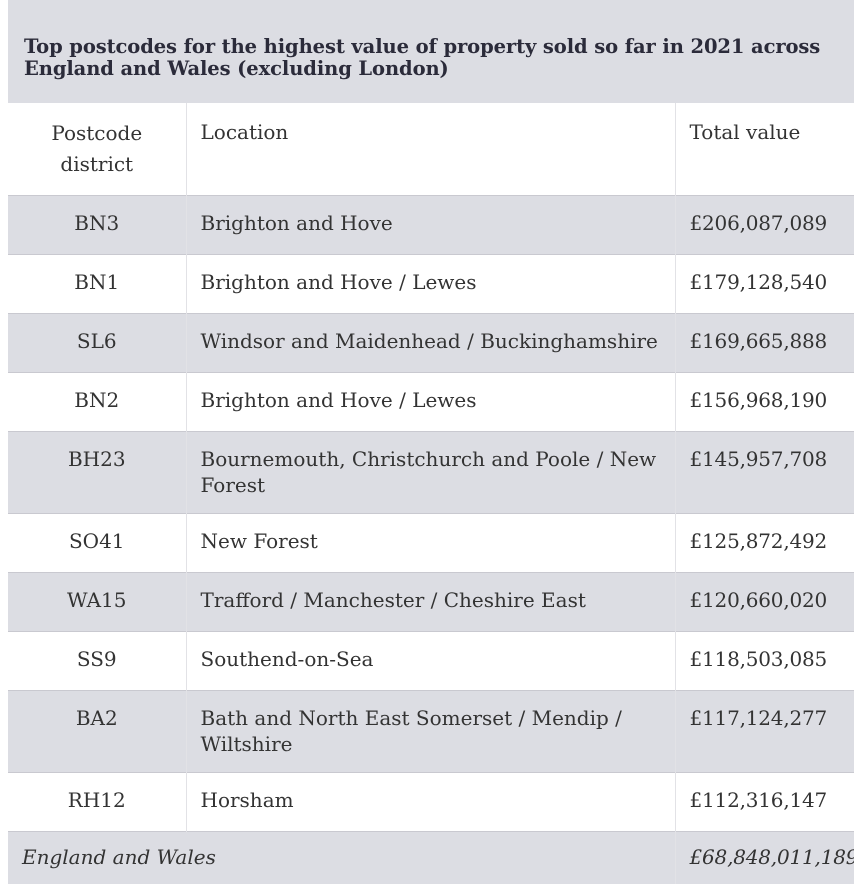 The image size is (854, 884). Describe the element at coordinates (287, 658) in the screenshot. I see `location-cell: Southend-on-Sea` at that location.